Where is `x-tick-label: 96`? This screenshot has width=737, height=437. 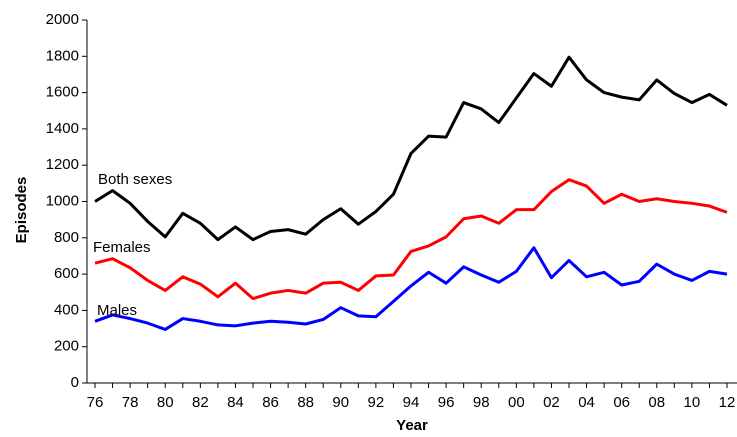 x-tick-label: 96 is located at coordinates (446, 402).